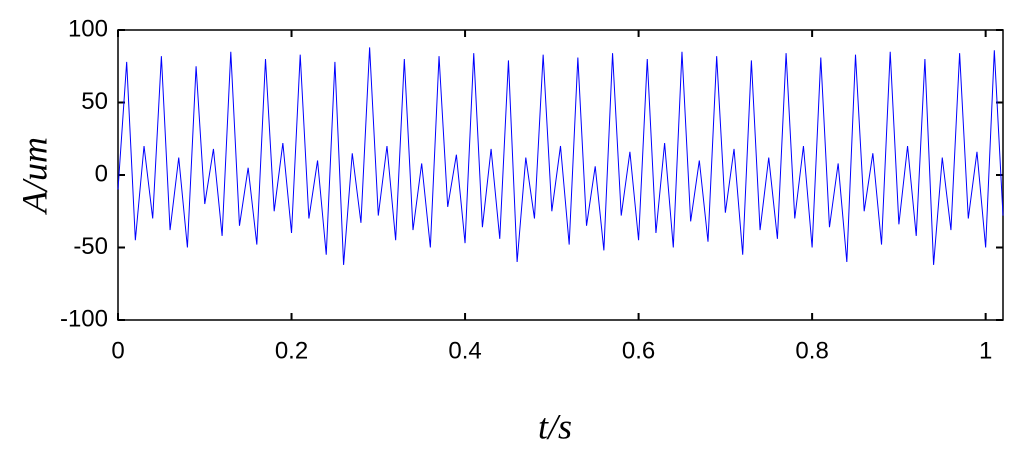  Describe the element at coordinates (34, 176) in the screenshot. I see `y-axis-label: A/um` at that location.